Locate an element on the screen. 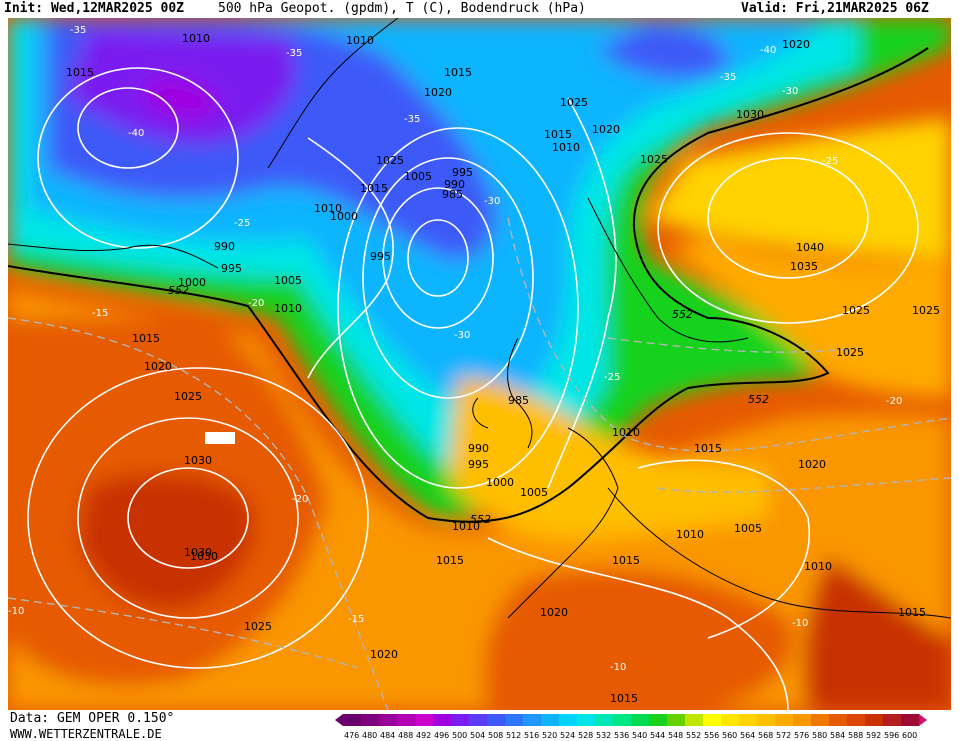 This screenshot has width=959, height=741. low-center: 985 is located at coordinates (518, 400).